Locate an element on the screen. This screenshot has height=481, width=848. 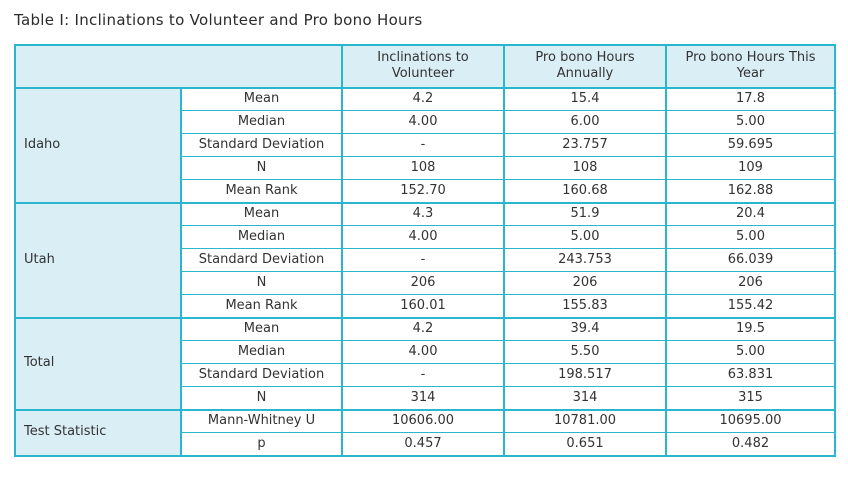
table-row: Median 4.00 5.00 5.00 is located at coordinates (425, 237).